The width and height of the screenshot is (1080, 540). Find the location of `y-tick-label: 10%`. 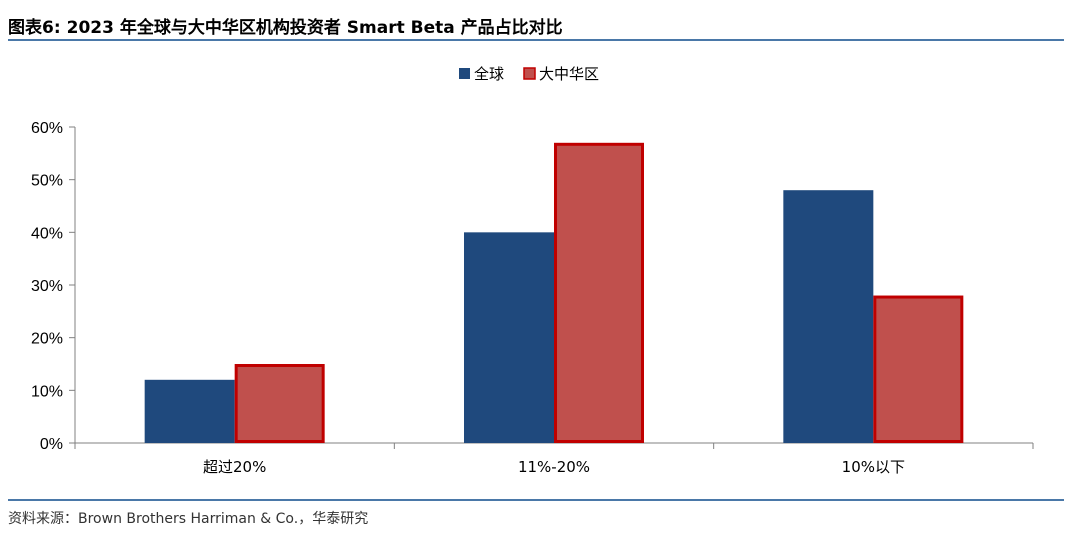

y-tick-label: 10% is located at coordinates (47, 391).